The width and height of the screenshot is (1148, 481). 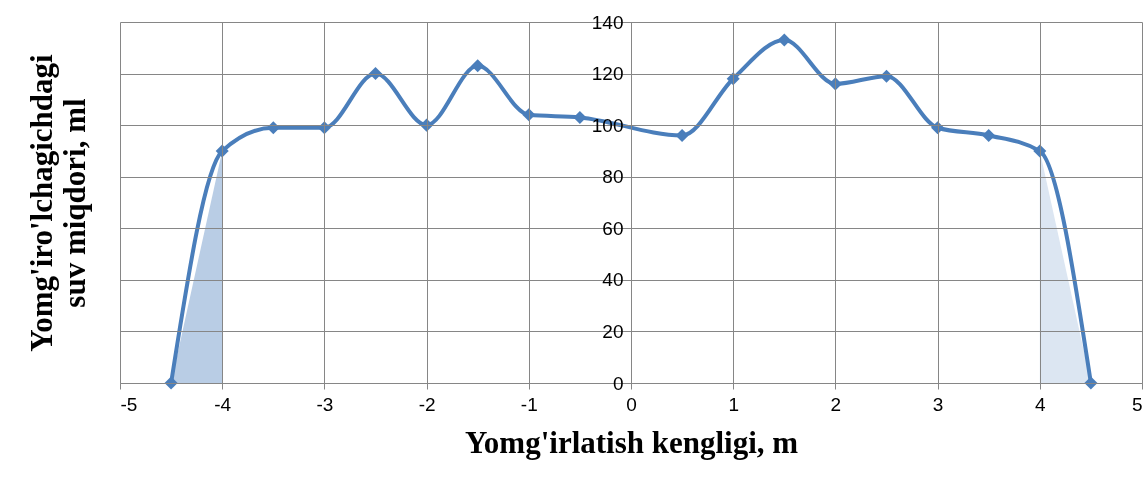 What do you see at coordinates (1137, 404) in the screenshot?
I see `x-tick-label: 5` at bounding box center [1137, 404].